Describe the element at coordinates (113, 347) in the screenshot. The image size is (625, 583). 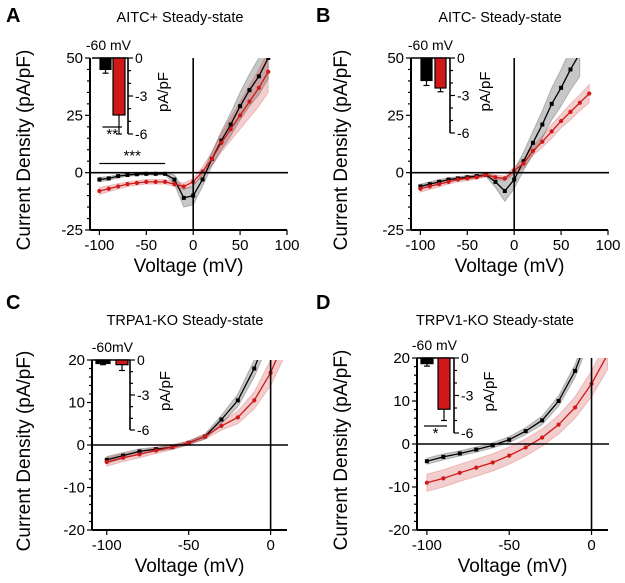
I see `inset-title: -60mV` at that location.